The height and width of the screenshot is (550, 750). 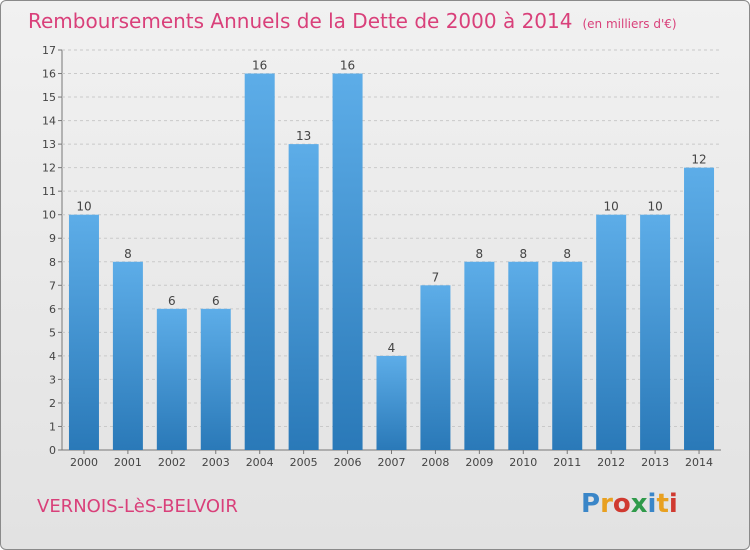 I want to click on y-tick-label: 16, so click(x=49, y=74).